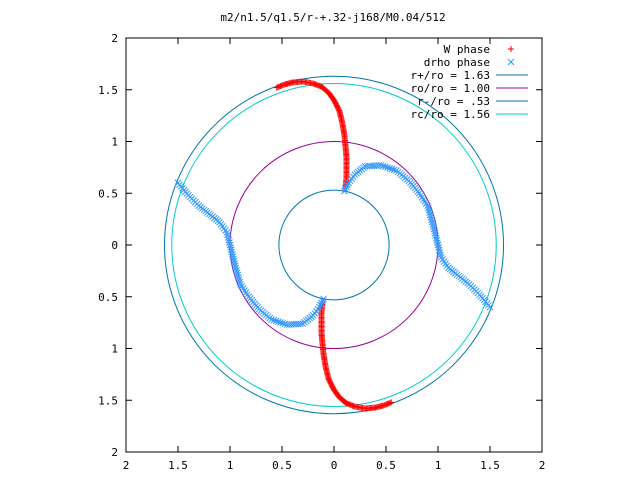  What do you see at coordinates (450, 88) in the screenshot?
I see `legend-label: ro/ro = 1.00` at bounding box center [450, 88].